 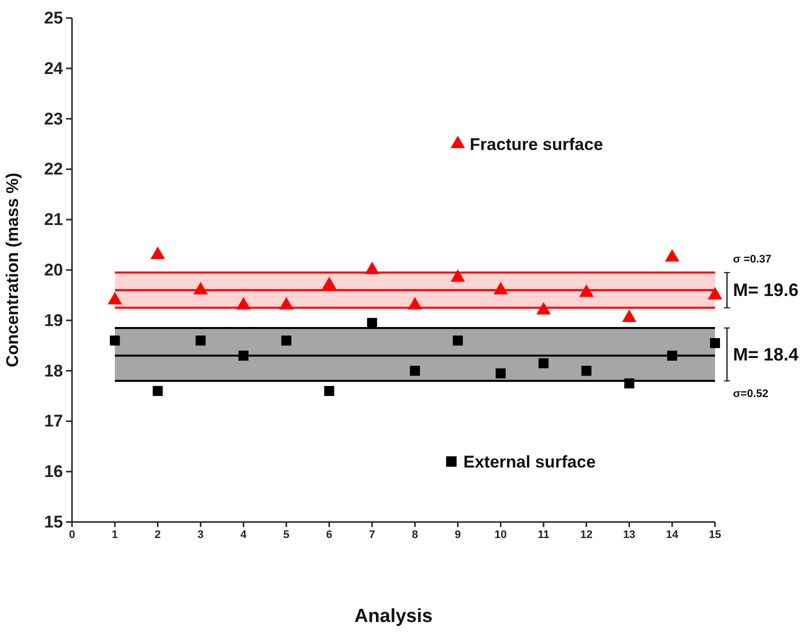 I want to click on x-tick-label: 7, so click(x=372, y=534).